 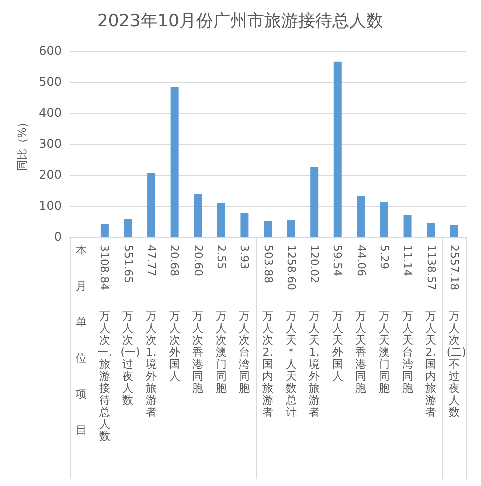 I want to click on category-label: 47.77 万人次1.境外旅游者, so click(x=151, y=332).